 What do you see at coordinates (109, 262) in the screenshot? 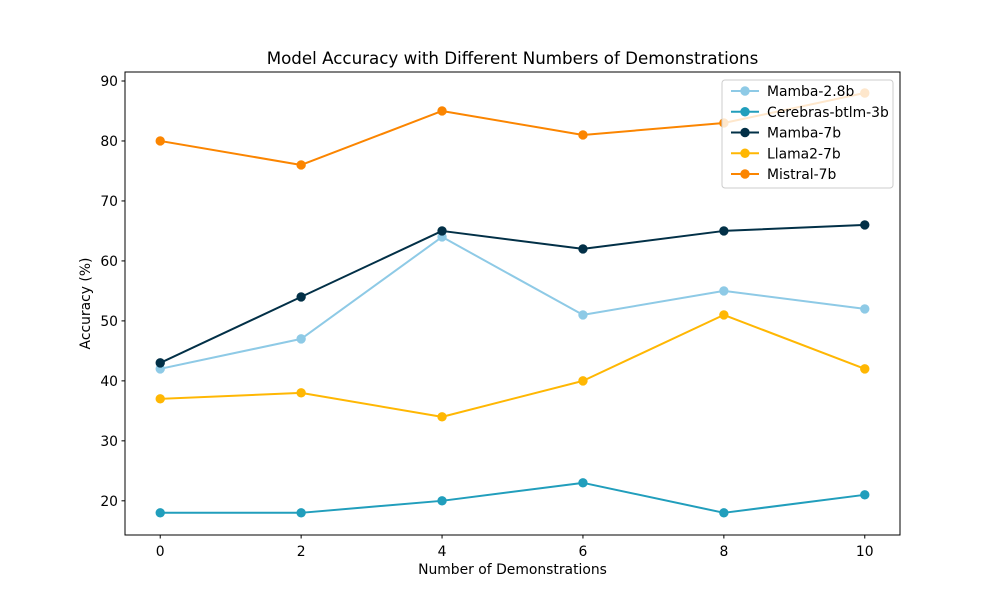
I see `y-tick-label: 60` at bounding box center [109, 262].